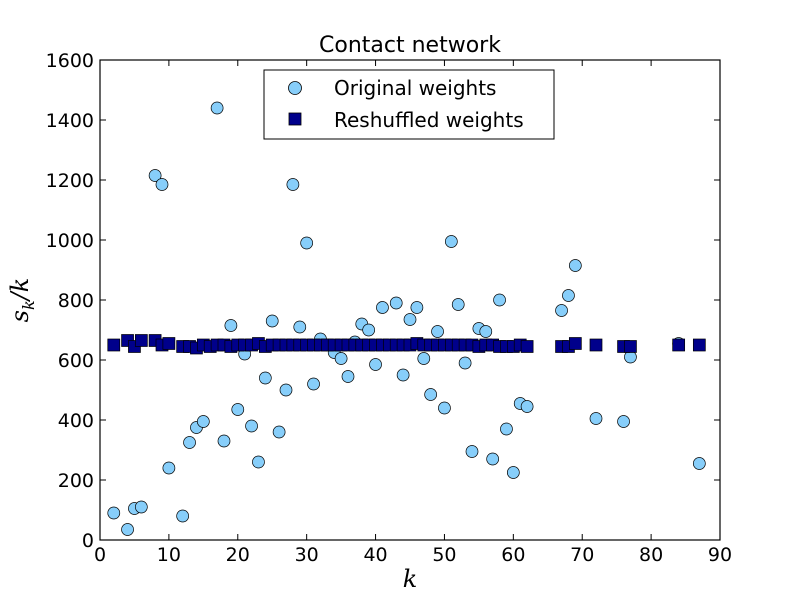 This screenshot has width=800, height=600. I want to click on x-tick-label: 0, so click(100, 555).